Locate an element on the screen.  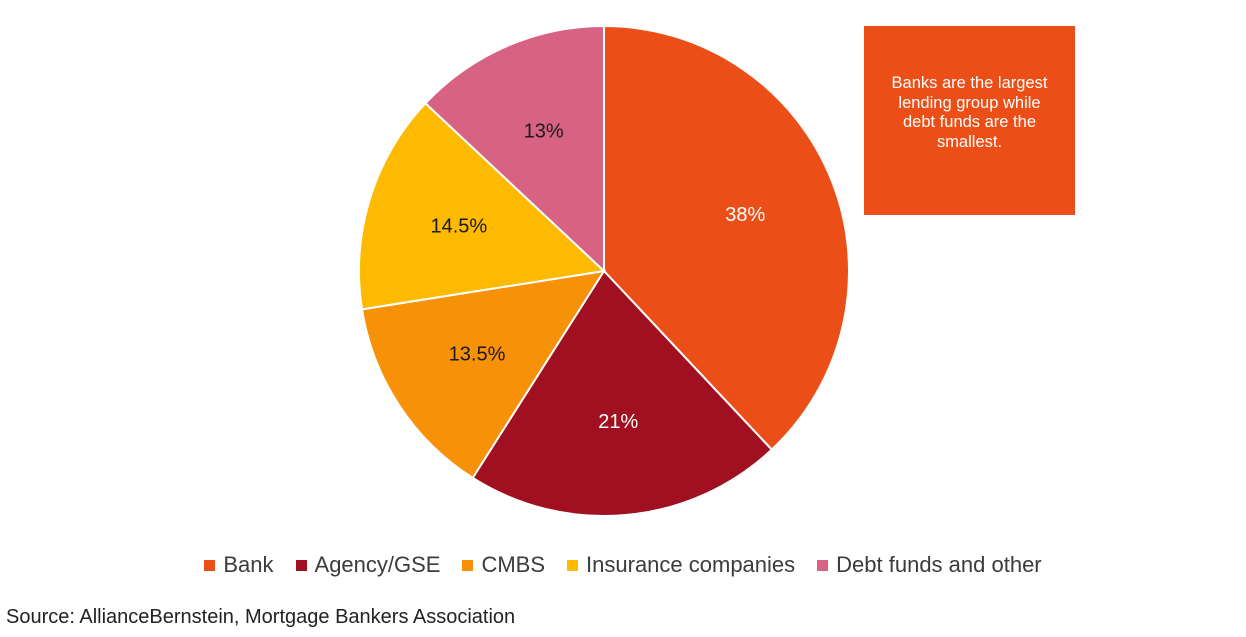
pie-slice-agency-gse is located at coordinates (622, 393).